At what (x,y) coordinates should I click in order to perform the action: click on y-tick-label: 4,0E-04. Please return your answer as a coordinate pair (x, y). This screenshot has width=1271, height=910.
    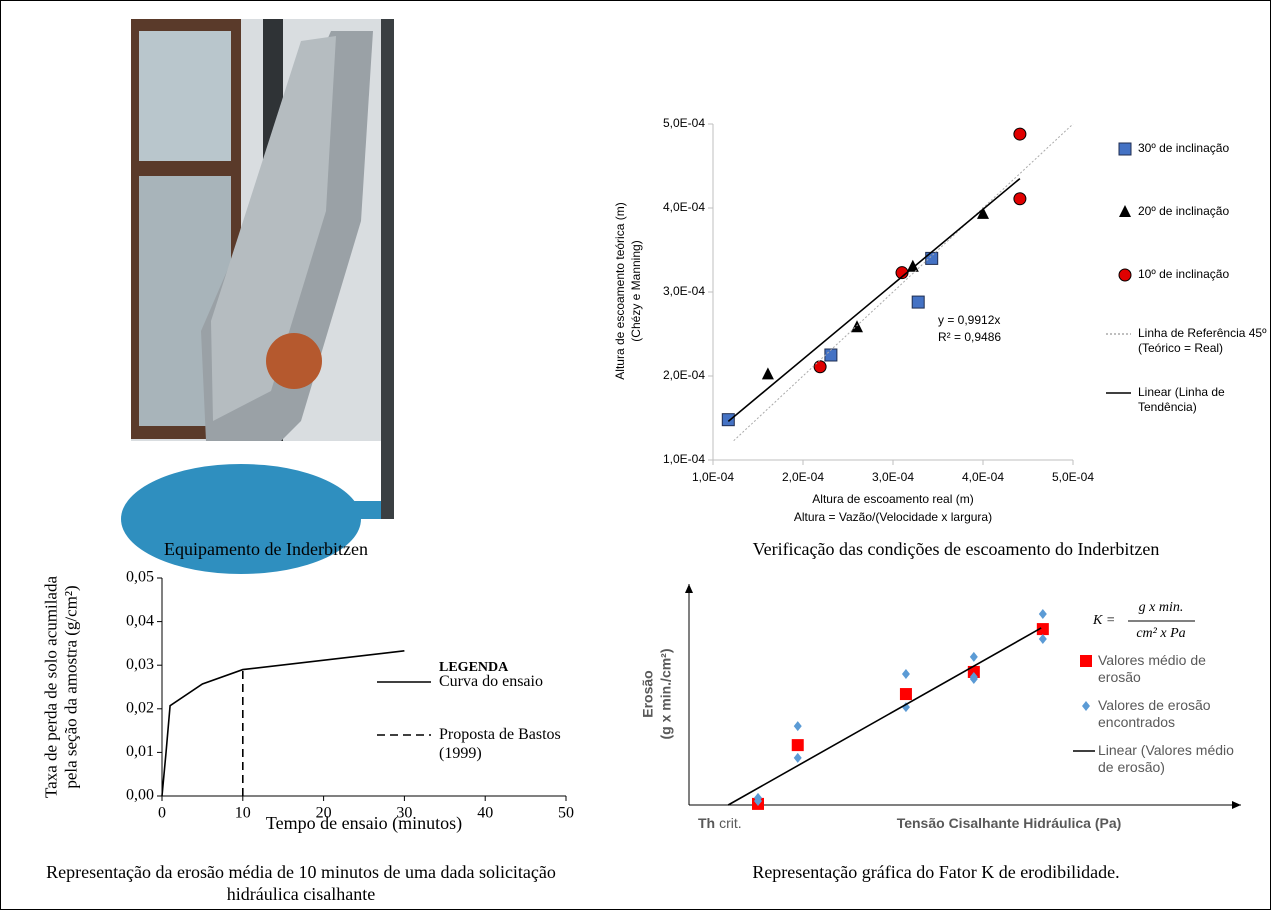
    Looking at the image, I should click on (684, 207).